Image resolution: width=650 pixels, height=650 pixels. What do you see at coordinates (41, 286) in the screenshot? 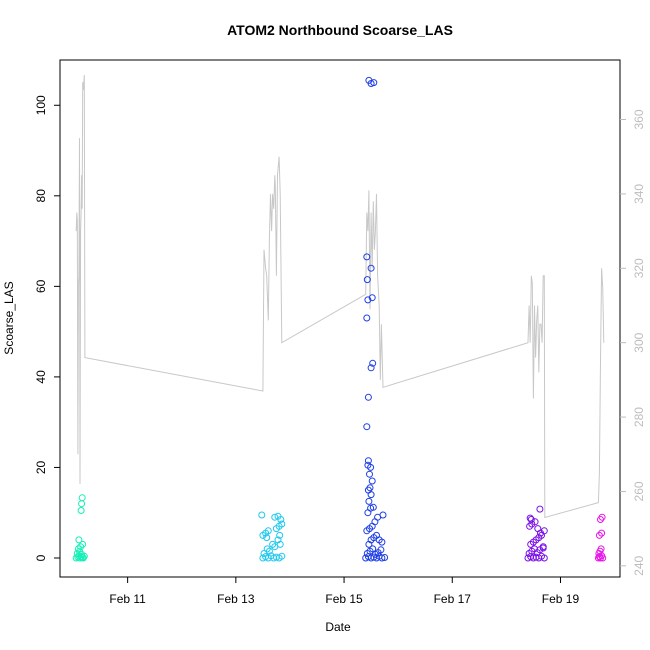
I see `y-tick-label: 60` at bounding box center [41, 286].